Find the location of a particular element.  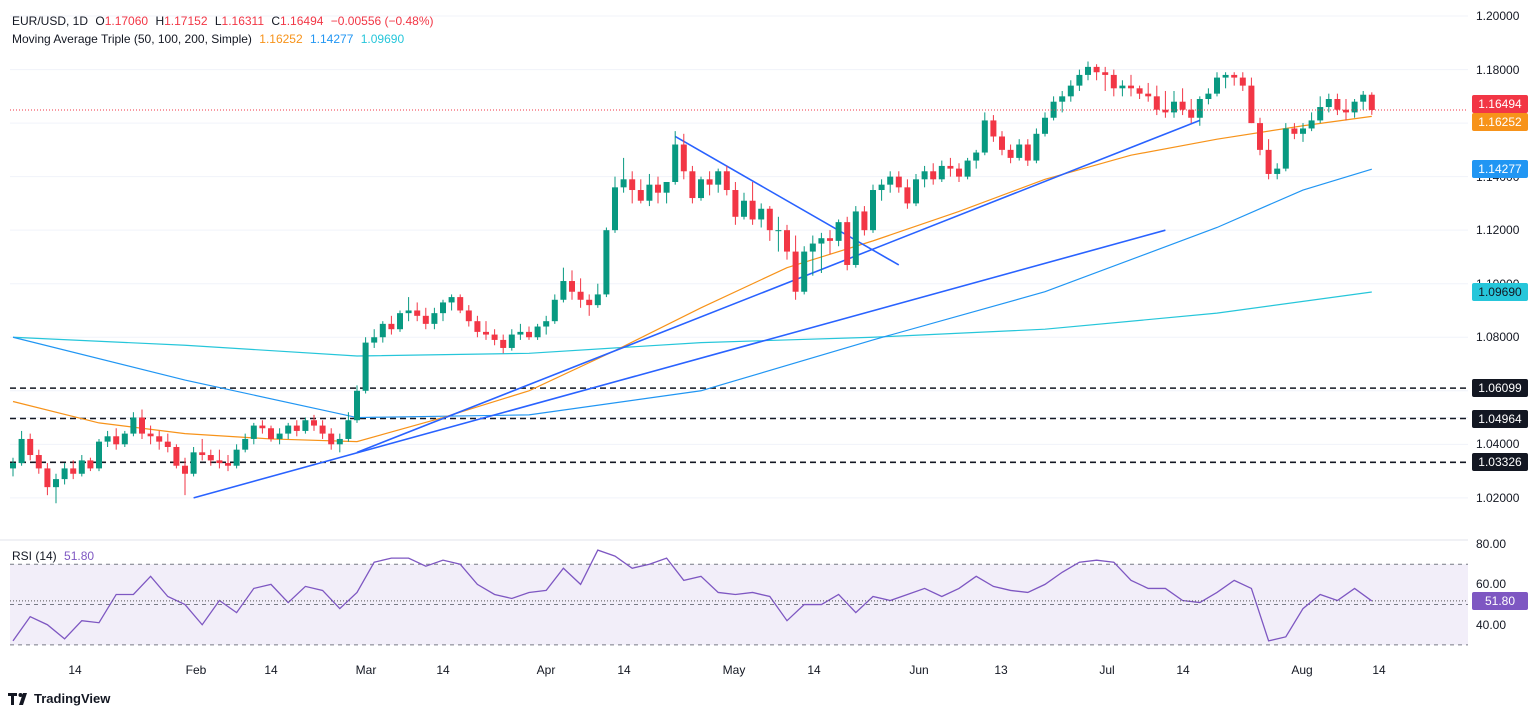

change-value: −0.00556 (−0.48%) is located at coordinates (382, 21).